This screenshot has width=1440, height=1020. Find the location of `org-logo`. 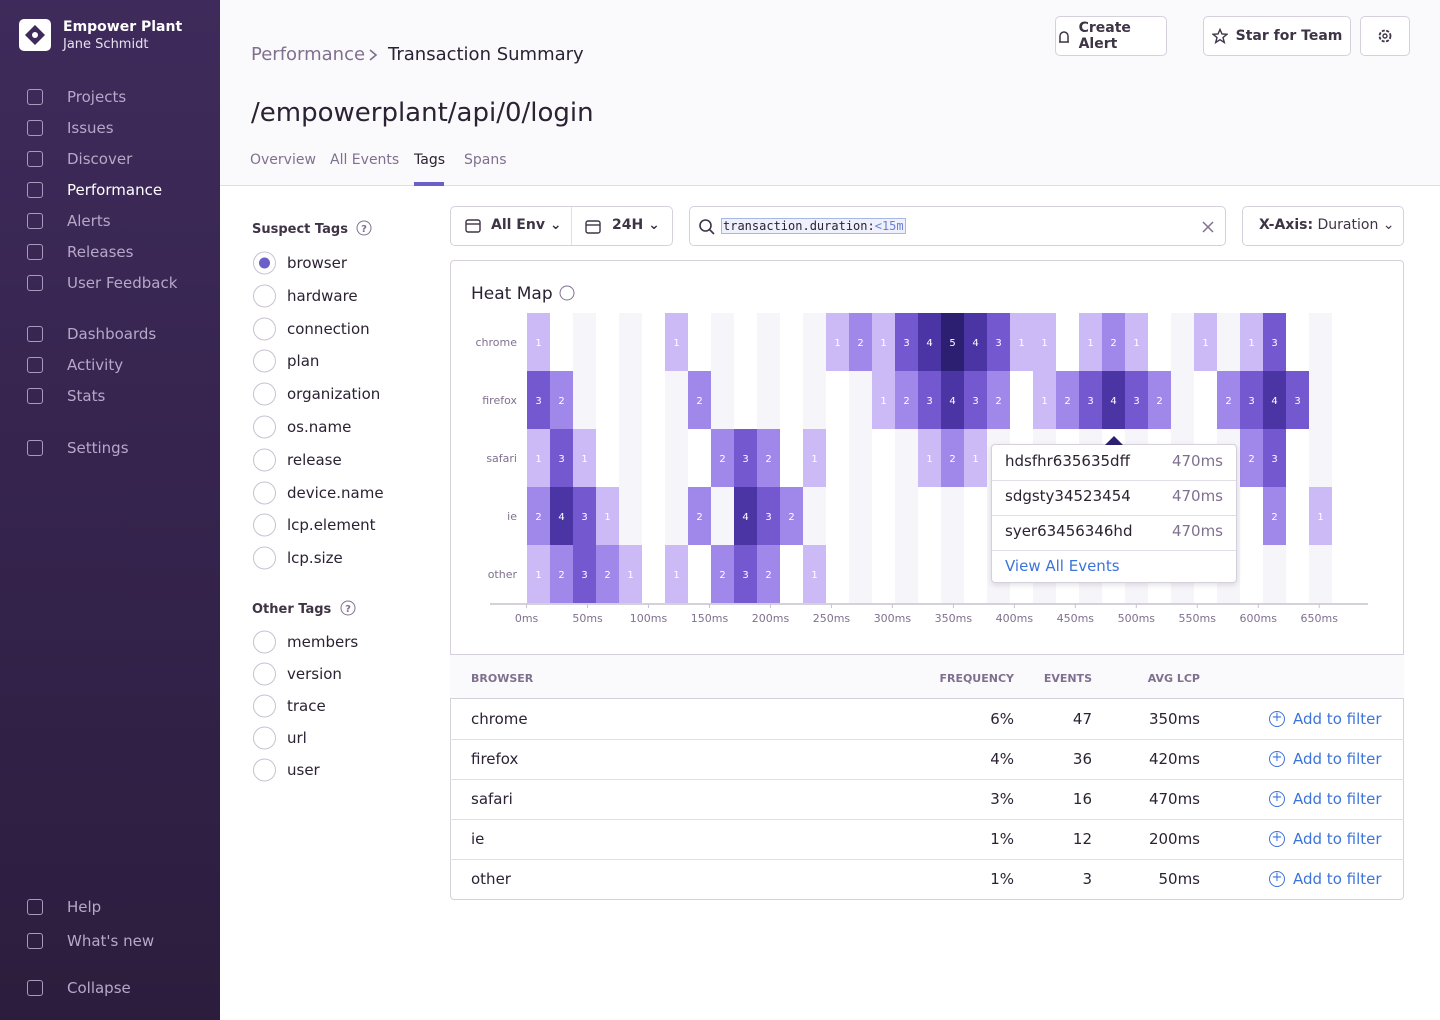

org-logo is located at coordinates (35, 35).